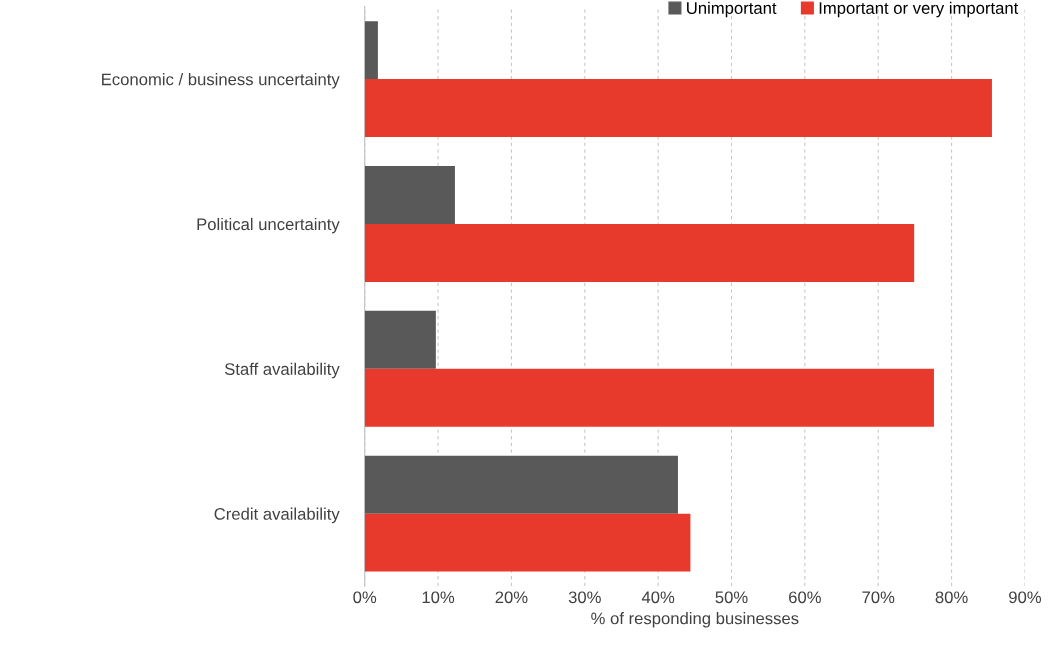 The image size is (1048, 666). I want to click on x-tick-label: 0%, so click(365, 597).